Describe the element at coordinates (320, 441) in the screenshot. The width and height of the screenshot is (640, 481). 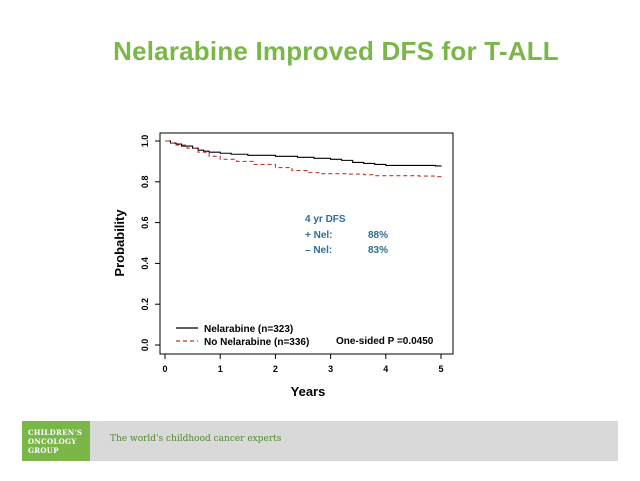
I see `footer-bar` at that location.